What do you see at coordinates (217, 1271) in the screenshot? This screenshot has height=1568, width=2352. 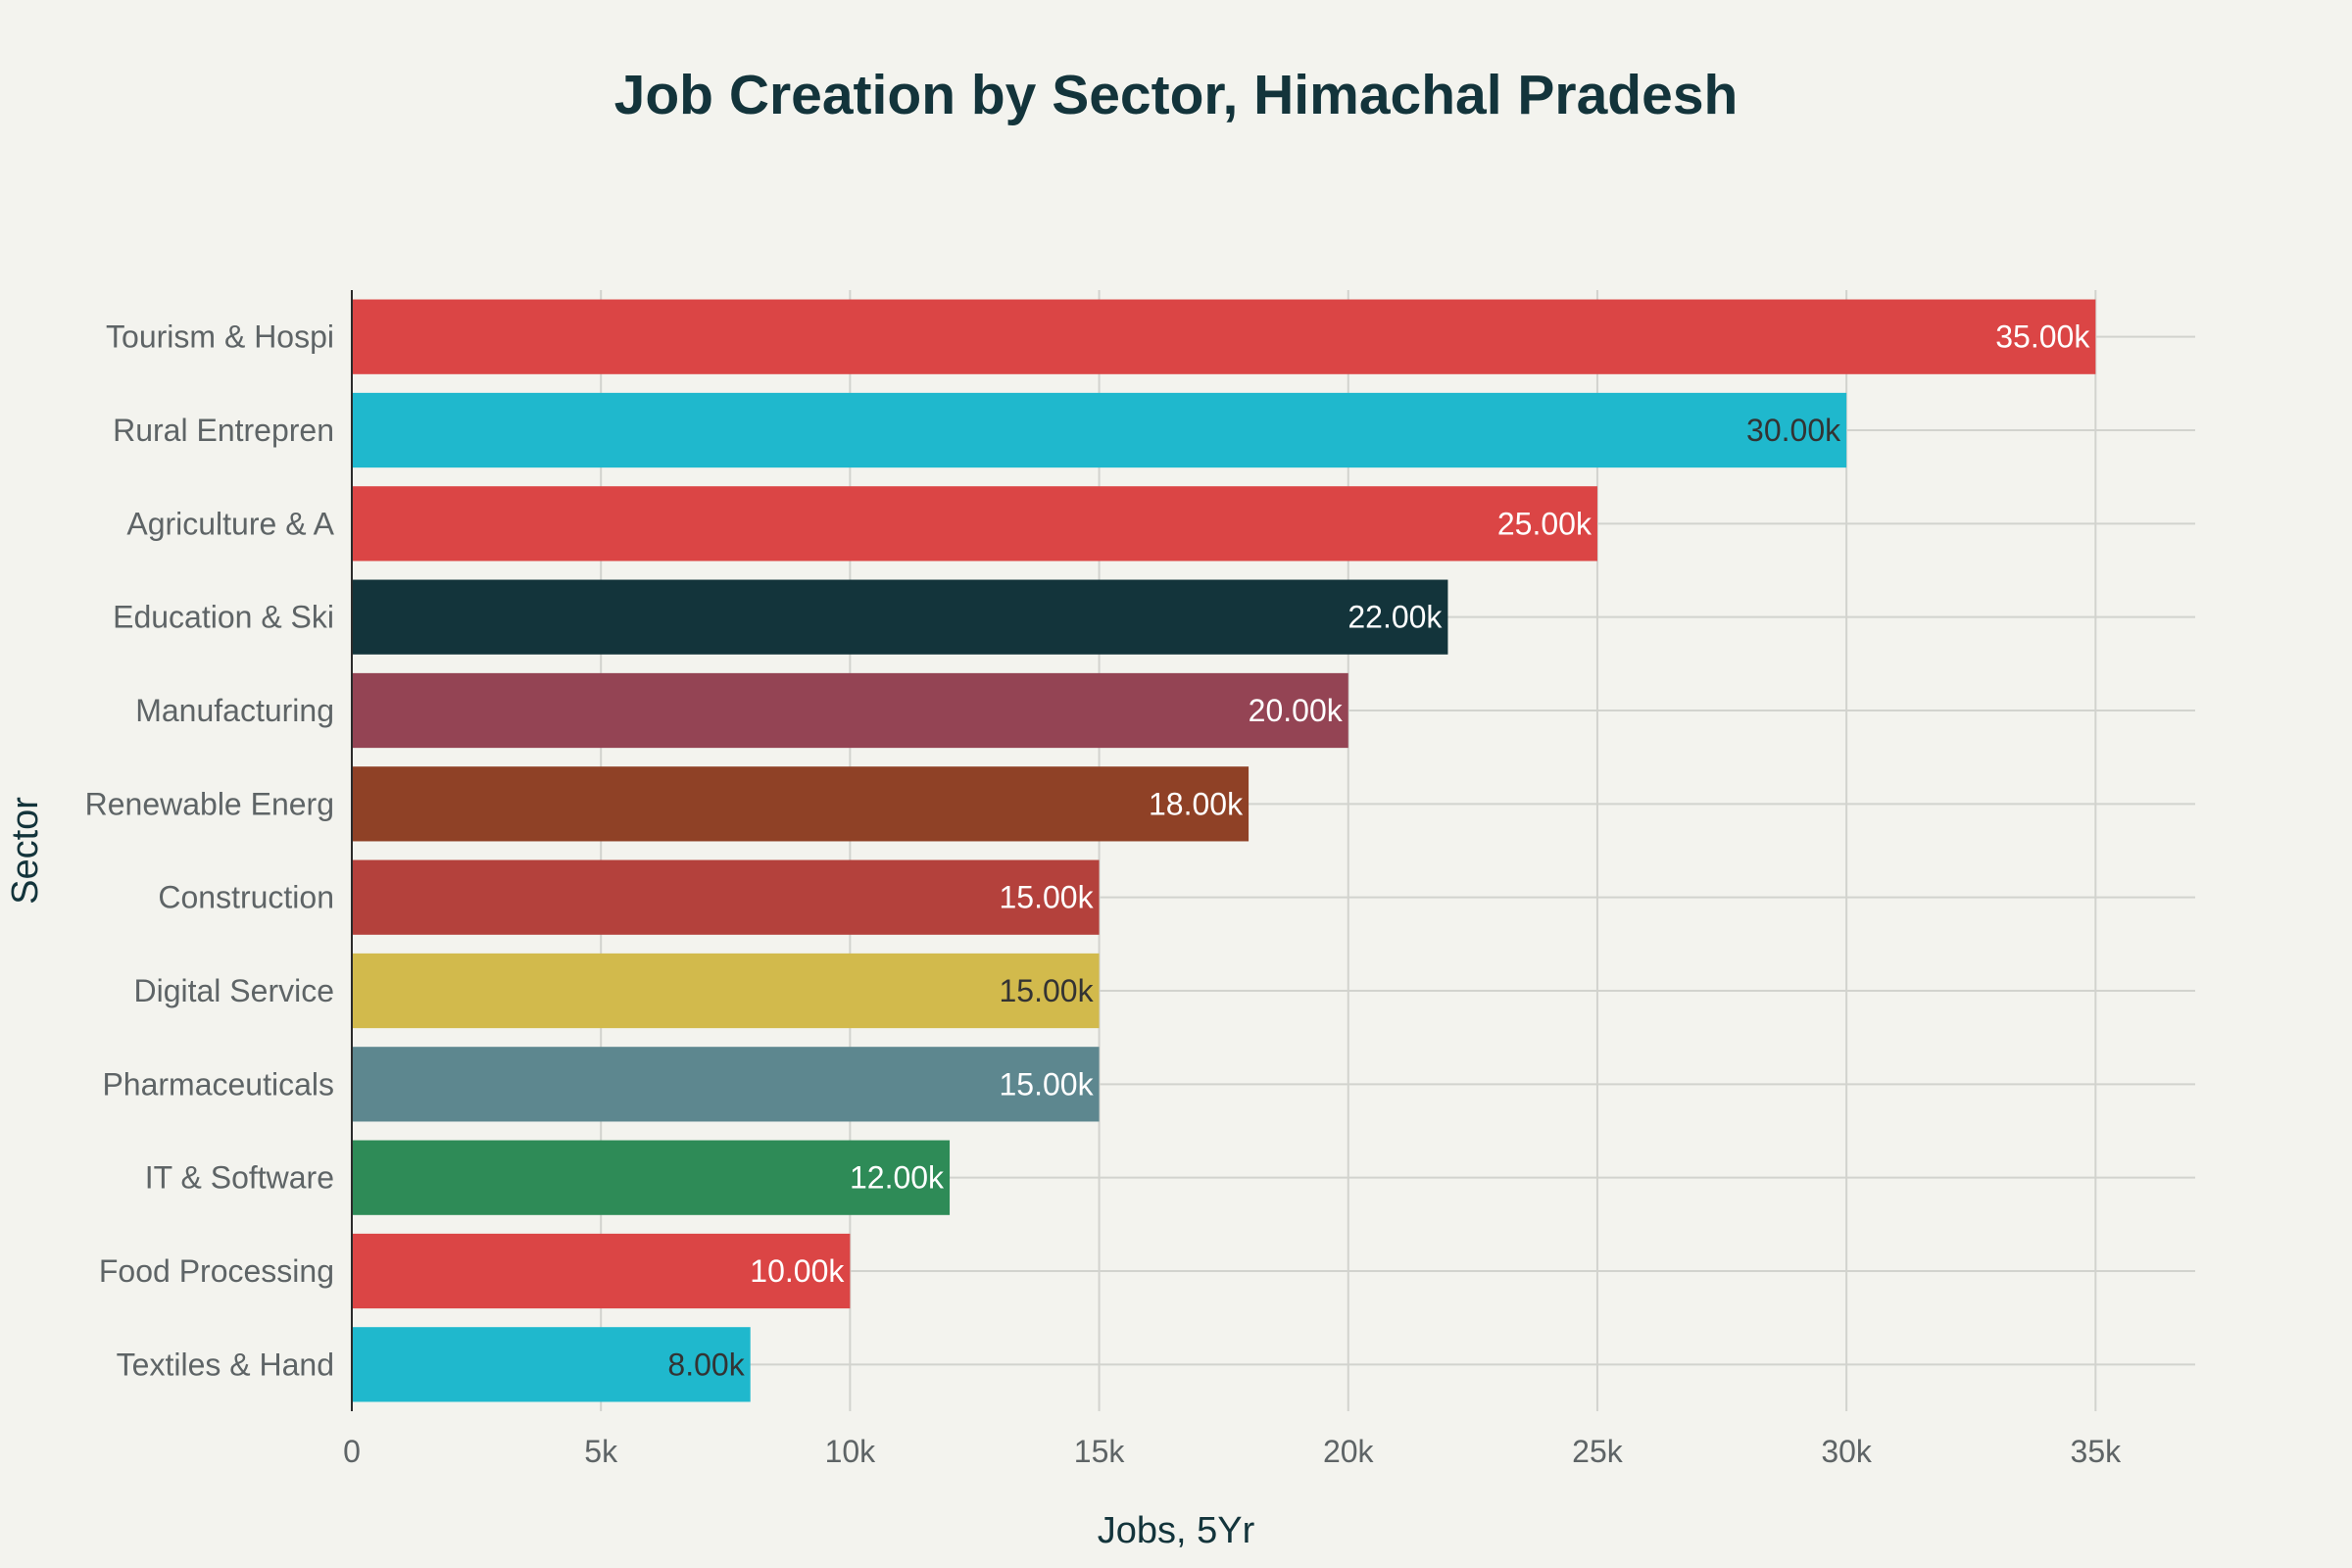 I see `y-tick-label: Food Processing` at bounding box center [217, 1271].